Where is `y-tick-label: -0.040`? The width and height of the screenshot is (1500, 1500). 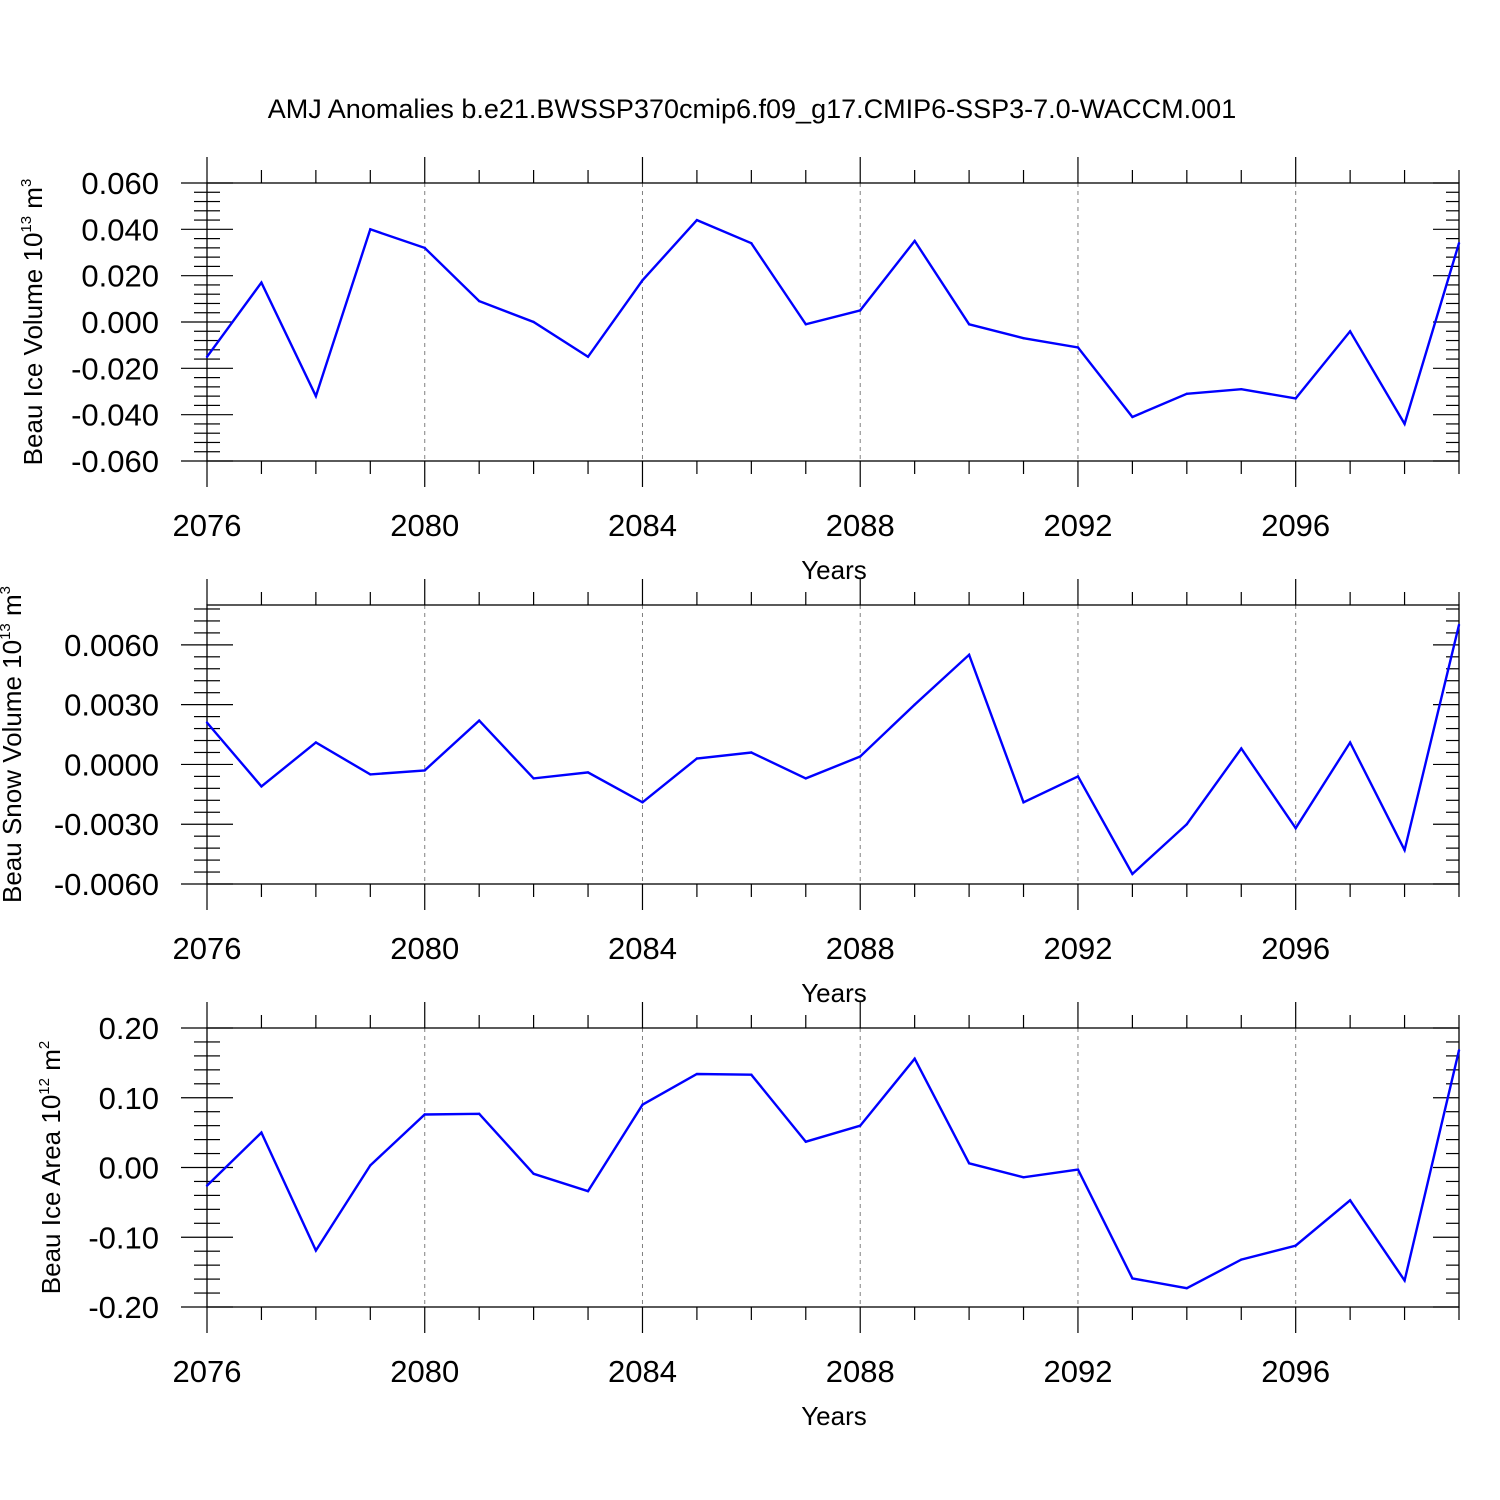
y-tick-label: -0.040 is located at coordinates (115, 415).